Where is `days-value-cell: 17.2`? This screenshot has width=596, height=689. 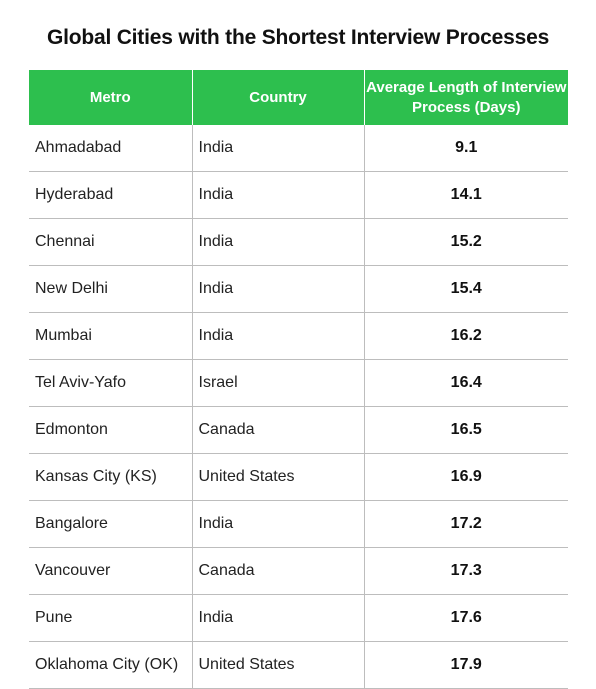 days-value-cell: 17.2 is located at coordinates (466, 524).